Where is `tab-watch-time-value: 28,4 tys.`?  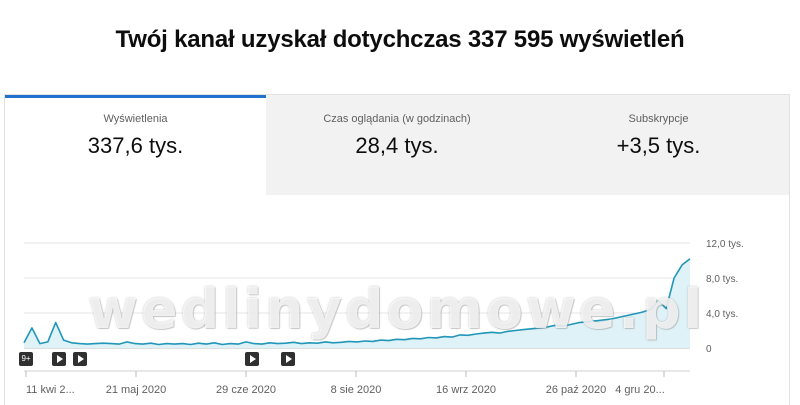
tab-watch-time-value: 28,4 tys. is located at coordinates (397, 145).